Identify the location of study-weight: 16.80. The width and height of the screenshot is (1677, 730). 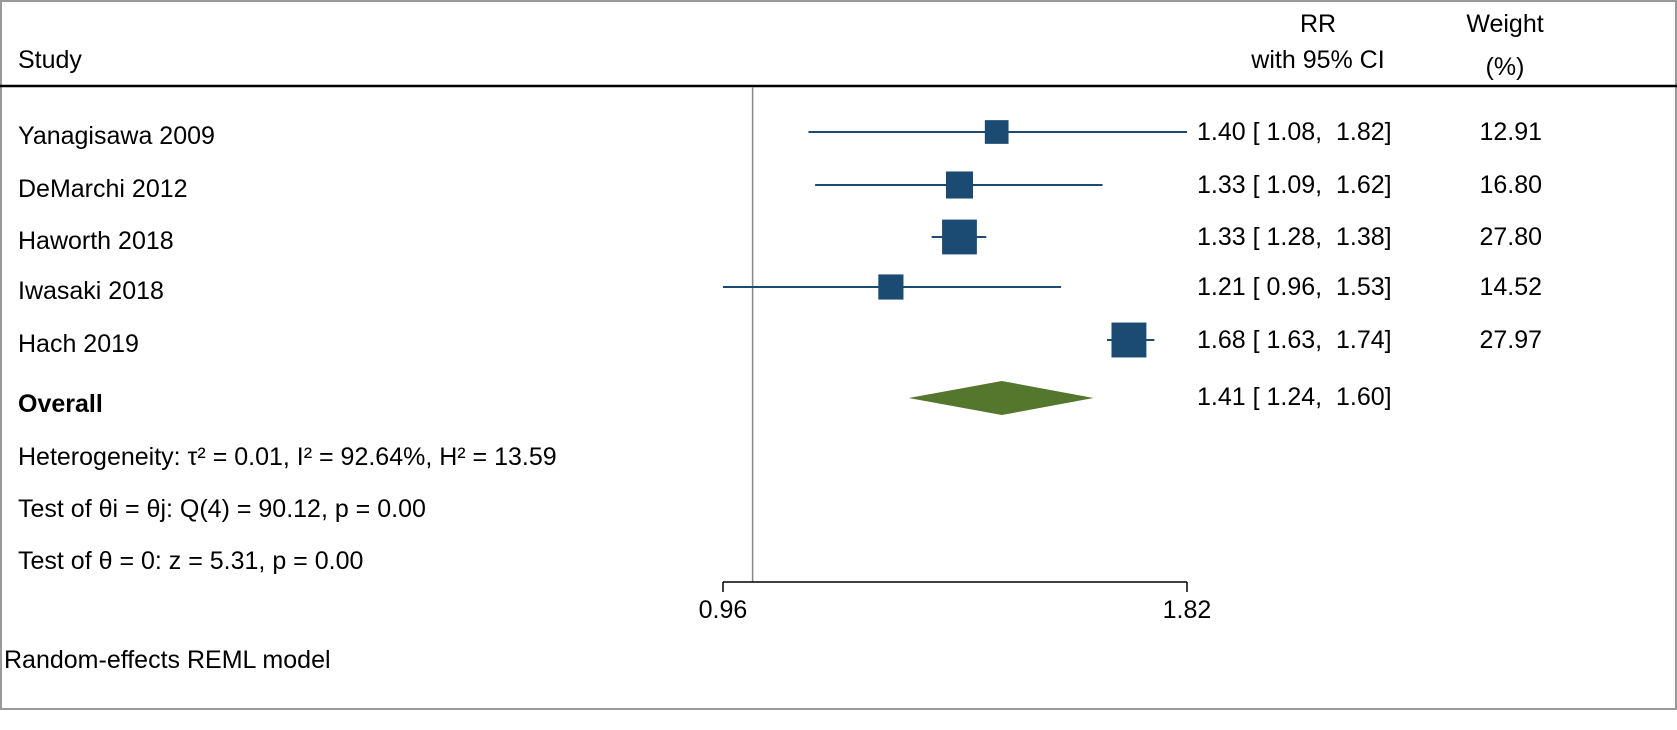
(1510, 185).